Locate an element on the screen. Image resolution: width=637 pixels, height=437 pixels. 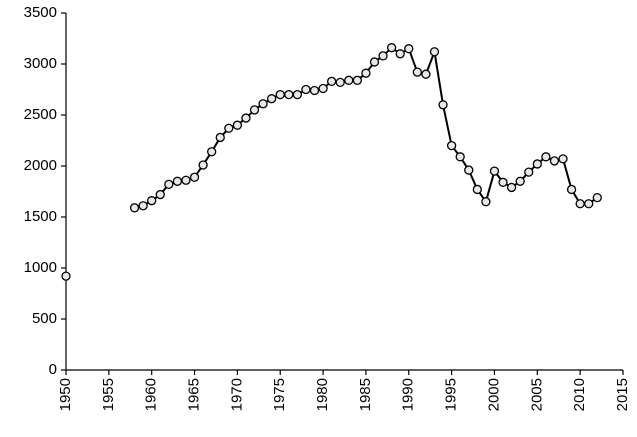
x-tick-label: 1955 is located at coordinates (108, 394).